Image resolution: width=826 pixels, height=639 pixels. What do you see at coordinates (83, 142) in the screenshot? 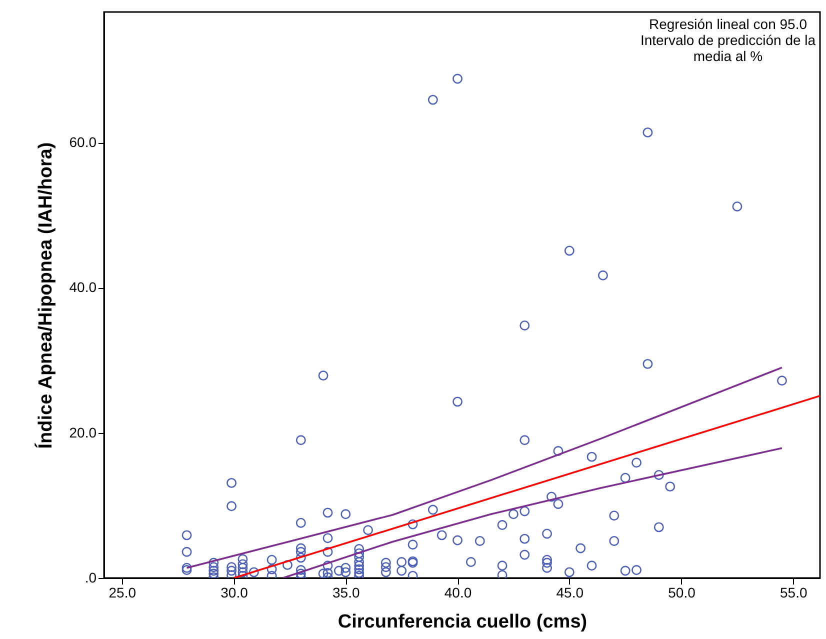
I see `y-tick-label: 60.0` at bounding box center [83, 142].